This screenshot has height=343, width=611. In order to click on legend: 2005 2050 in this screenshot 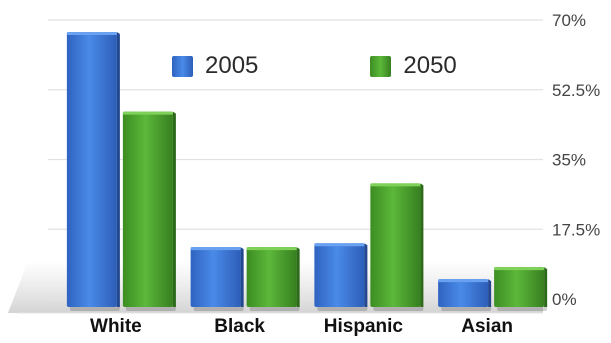, I will do `click(370, 66)`.